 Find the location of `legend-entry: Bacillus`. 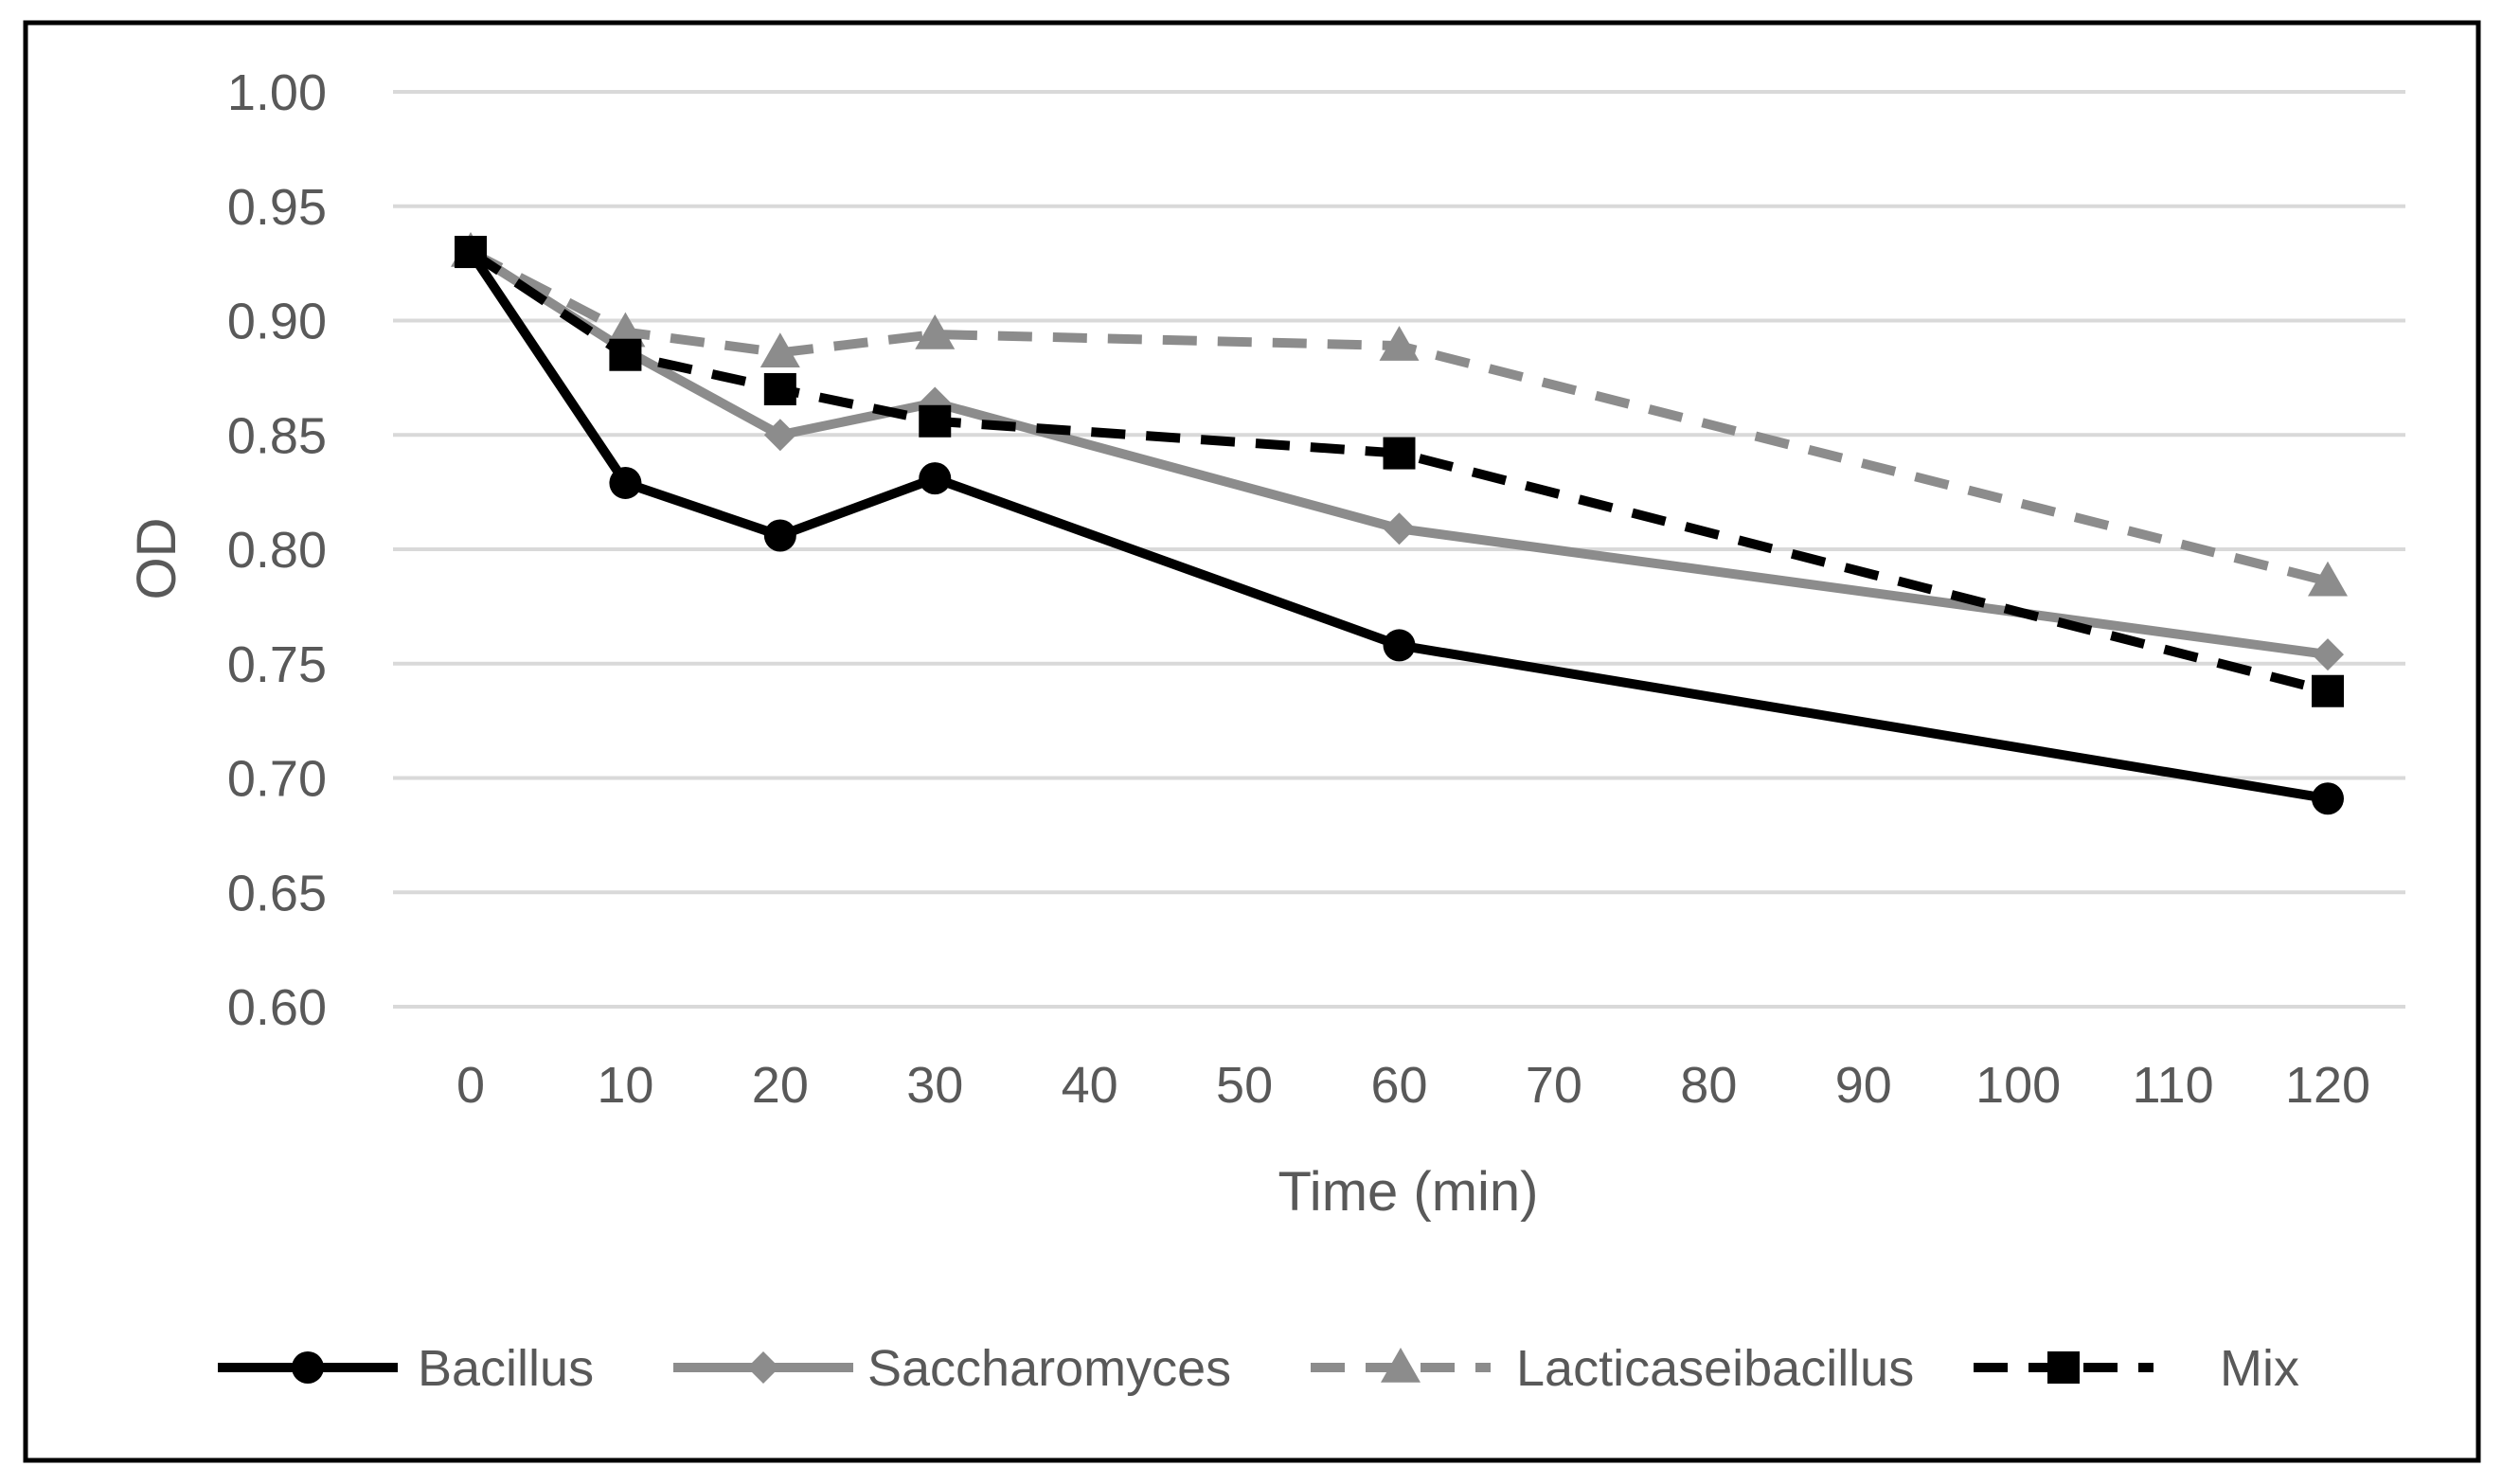

legend-entry: Bacillus is located at coordinates (406, 1368).